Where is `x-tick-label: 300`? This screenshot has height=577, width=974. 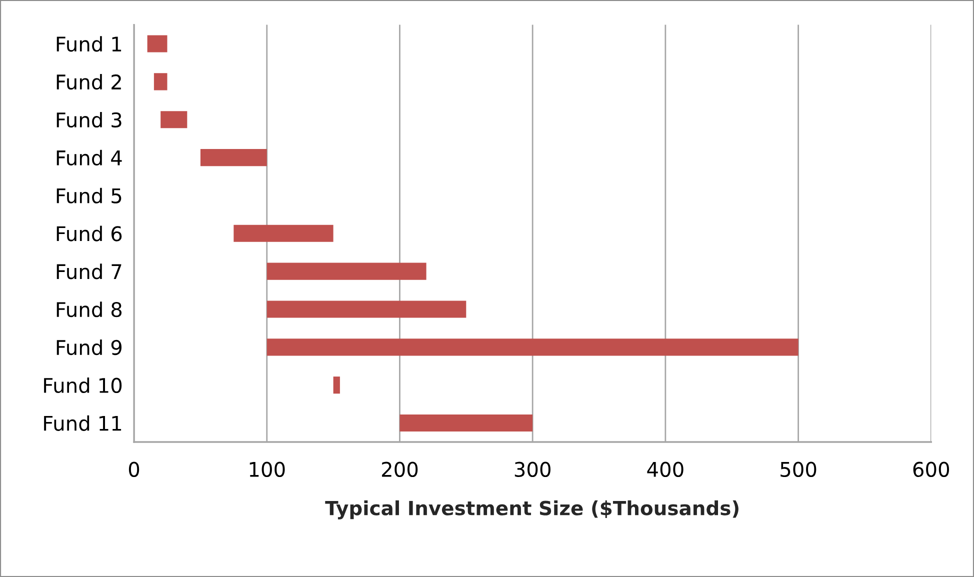 x-tick-label: 300 is located at coordinates (532, 470).